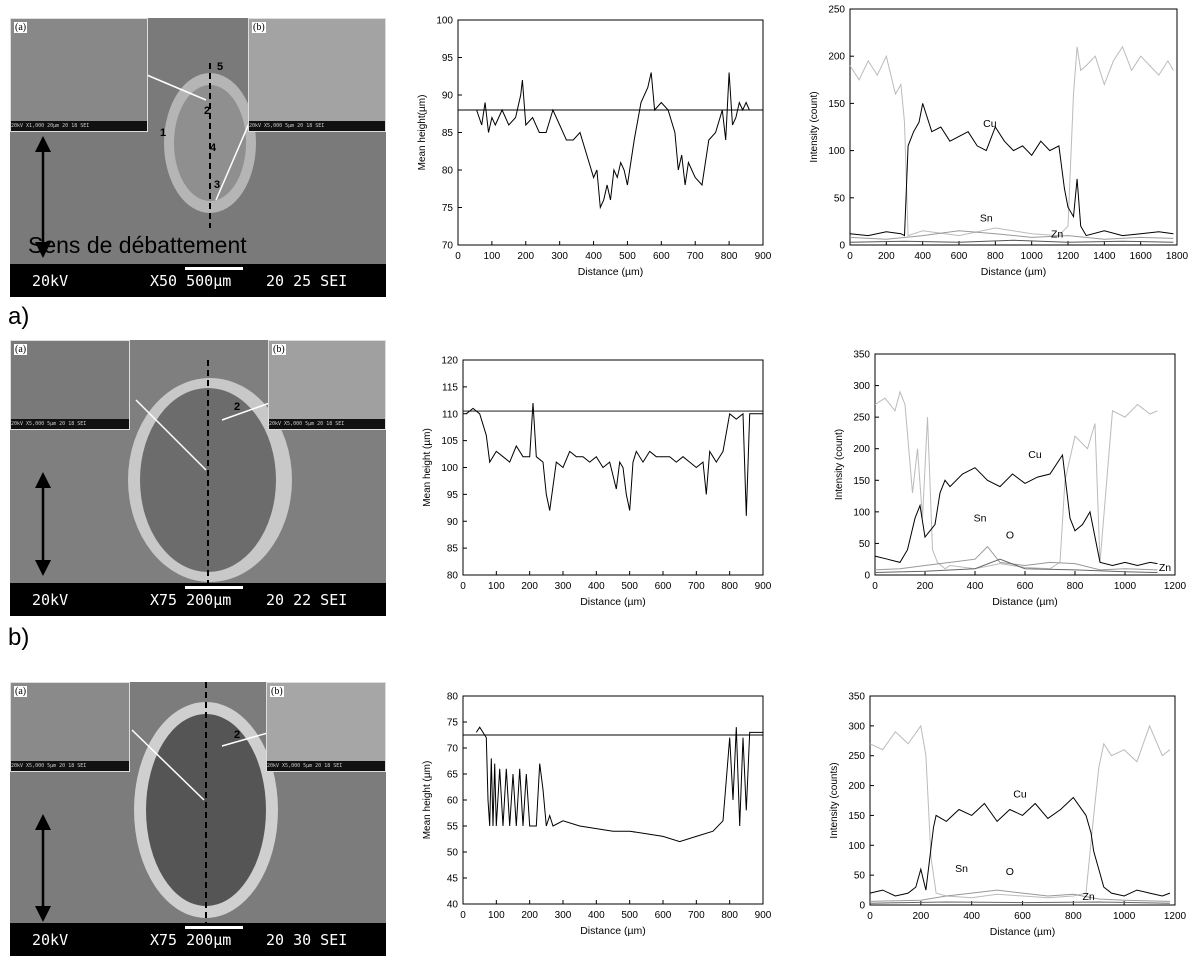 The width and height of the screenshot is (1191, 958). I want to click on y-tick-label: 85, so click(453, 549).